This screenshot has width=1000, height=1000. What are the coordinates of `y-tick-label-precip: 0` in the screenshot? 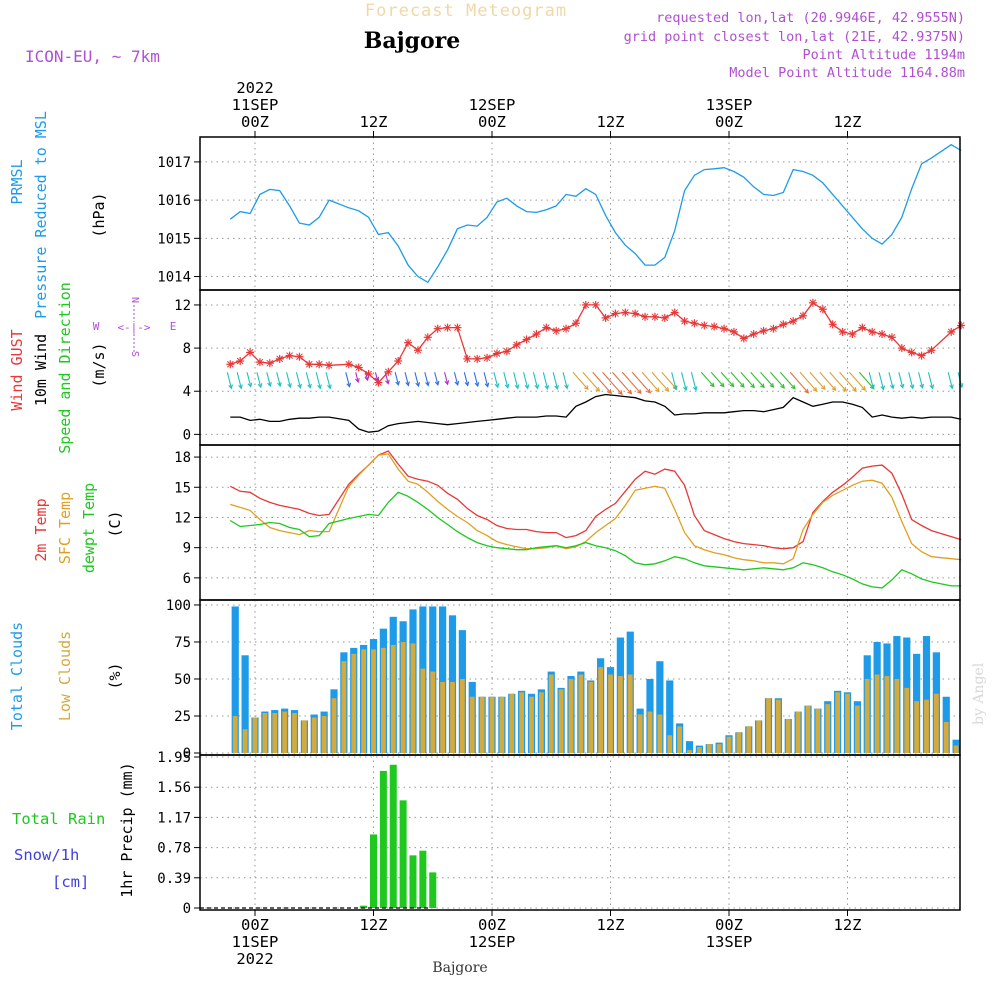 It's located at (187, 909).